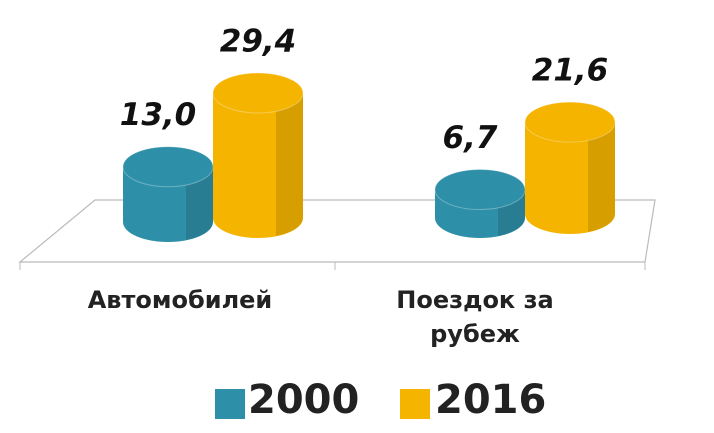 Image resolution: width=714 pixels, height=433 pixels. Describe the element at coordinates (570, 71) in the screenshot. I see `value-label: 21,6` at that location.